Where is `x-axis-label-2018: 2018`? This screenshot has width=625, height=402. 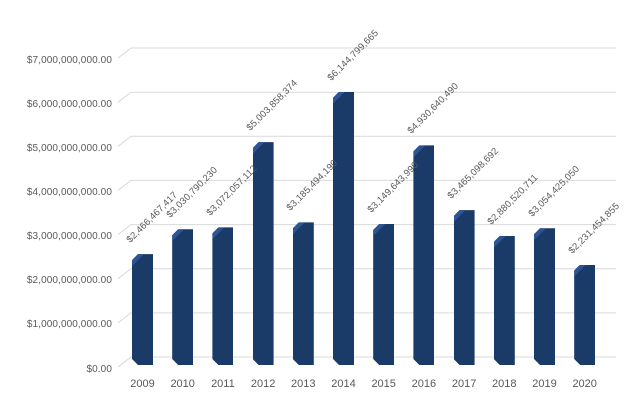 x-axis-label-2018: 2018 is located at coordinates (504, 384).